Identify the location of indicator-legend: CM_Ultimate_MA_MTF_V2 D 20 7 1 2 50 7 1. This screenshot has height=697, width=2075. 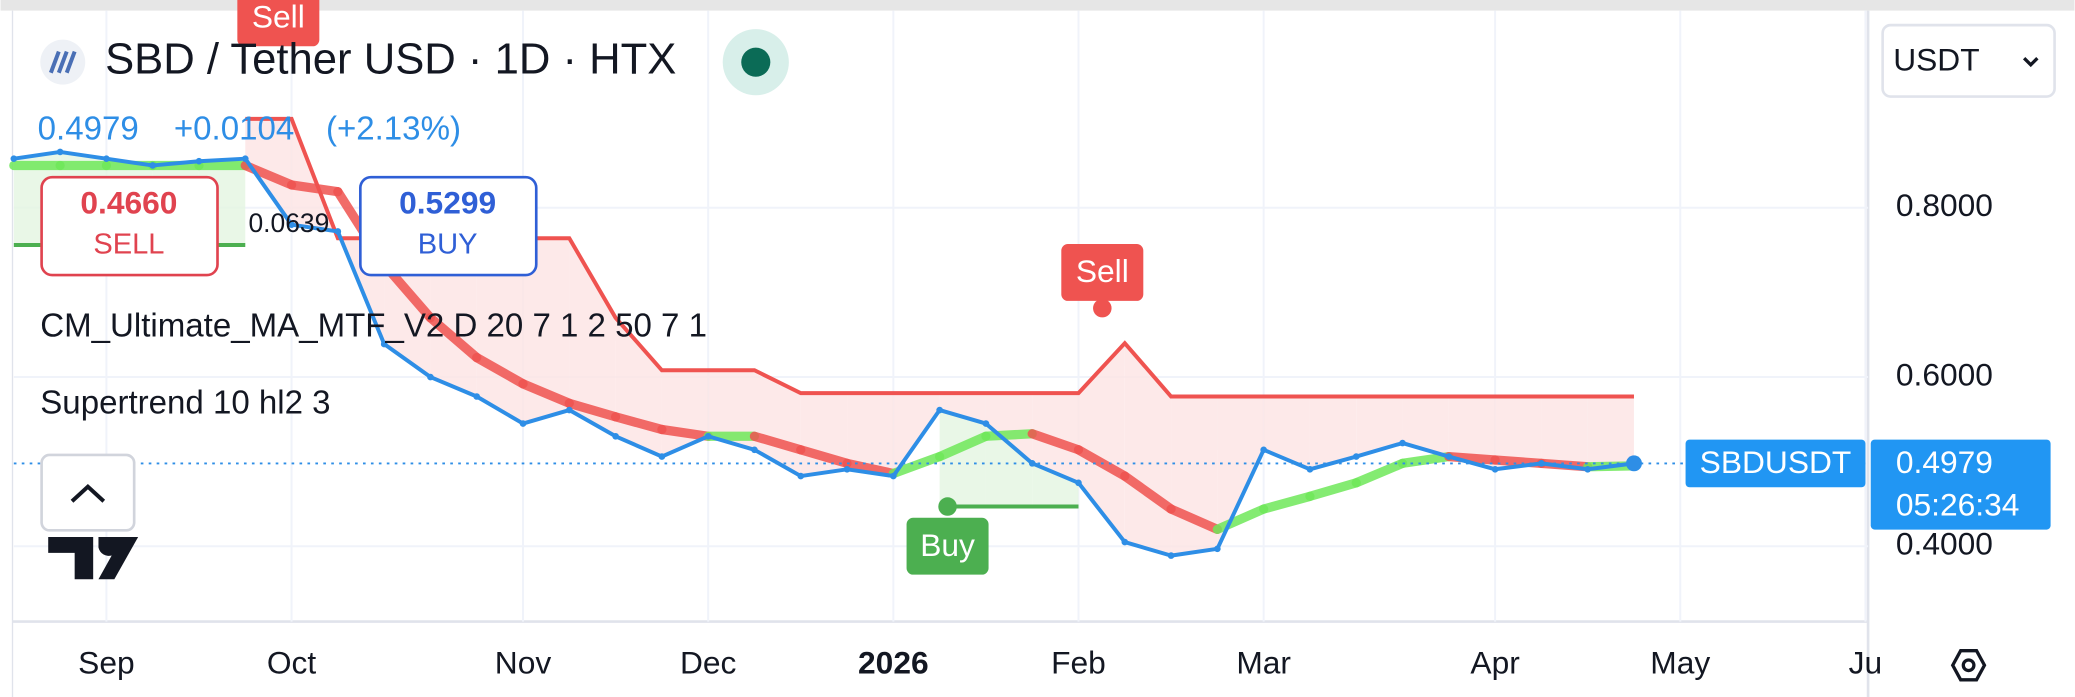
(373, 326).